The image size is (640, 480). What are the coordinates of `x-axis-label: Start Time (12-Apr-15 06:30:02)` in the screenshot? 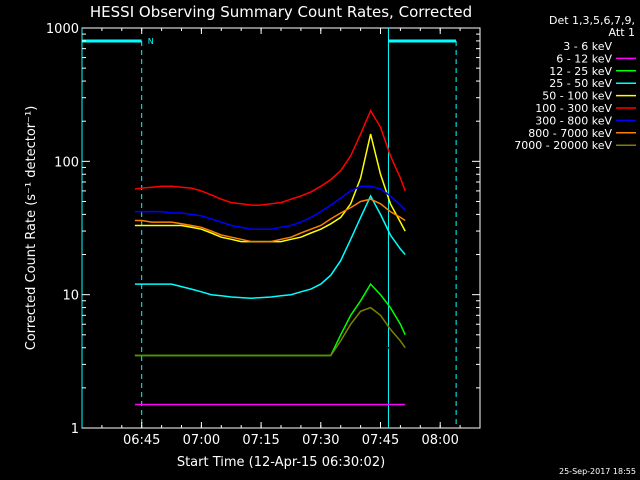 It's located at (281, 462).